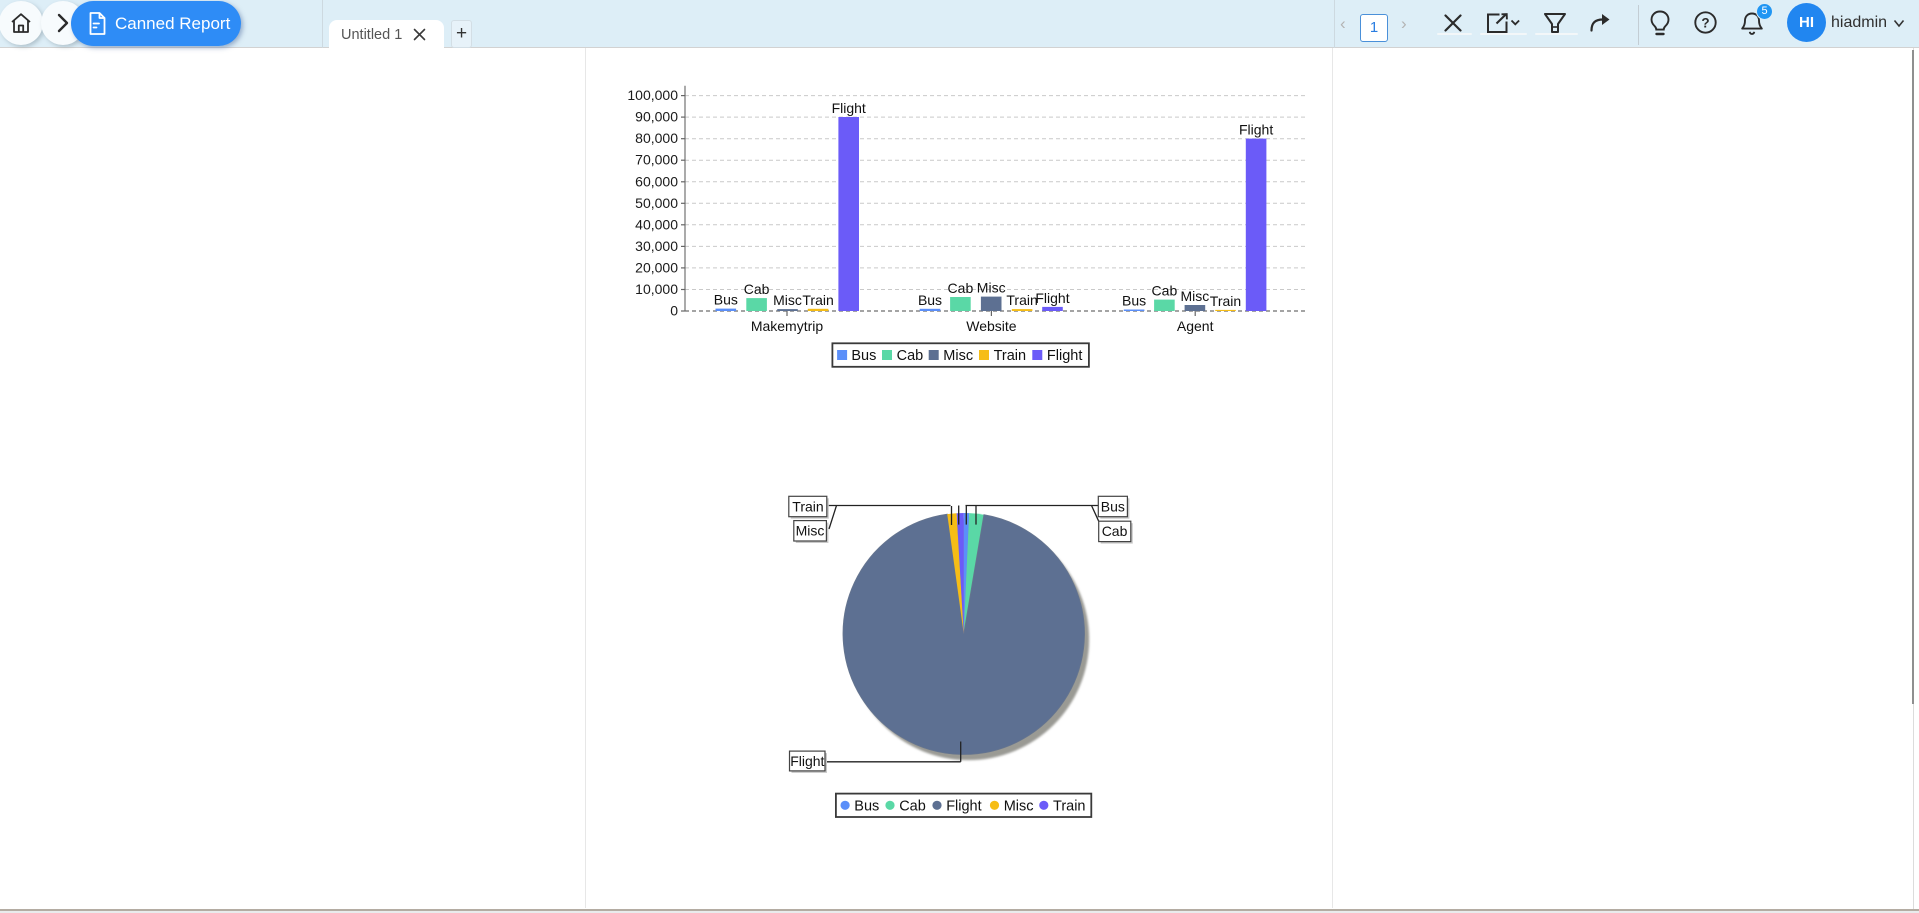 The image size is (1919, 913). Describe the element at coordinates (656, 203) in the screenshot. I see `svg-text: 50,000` at that location.